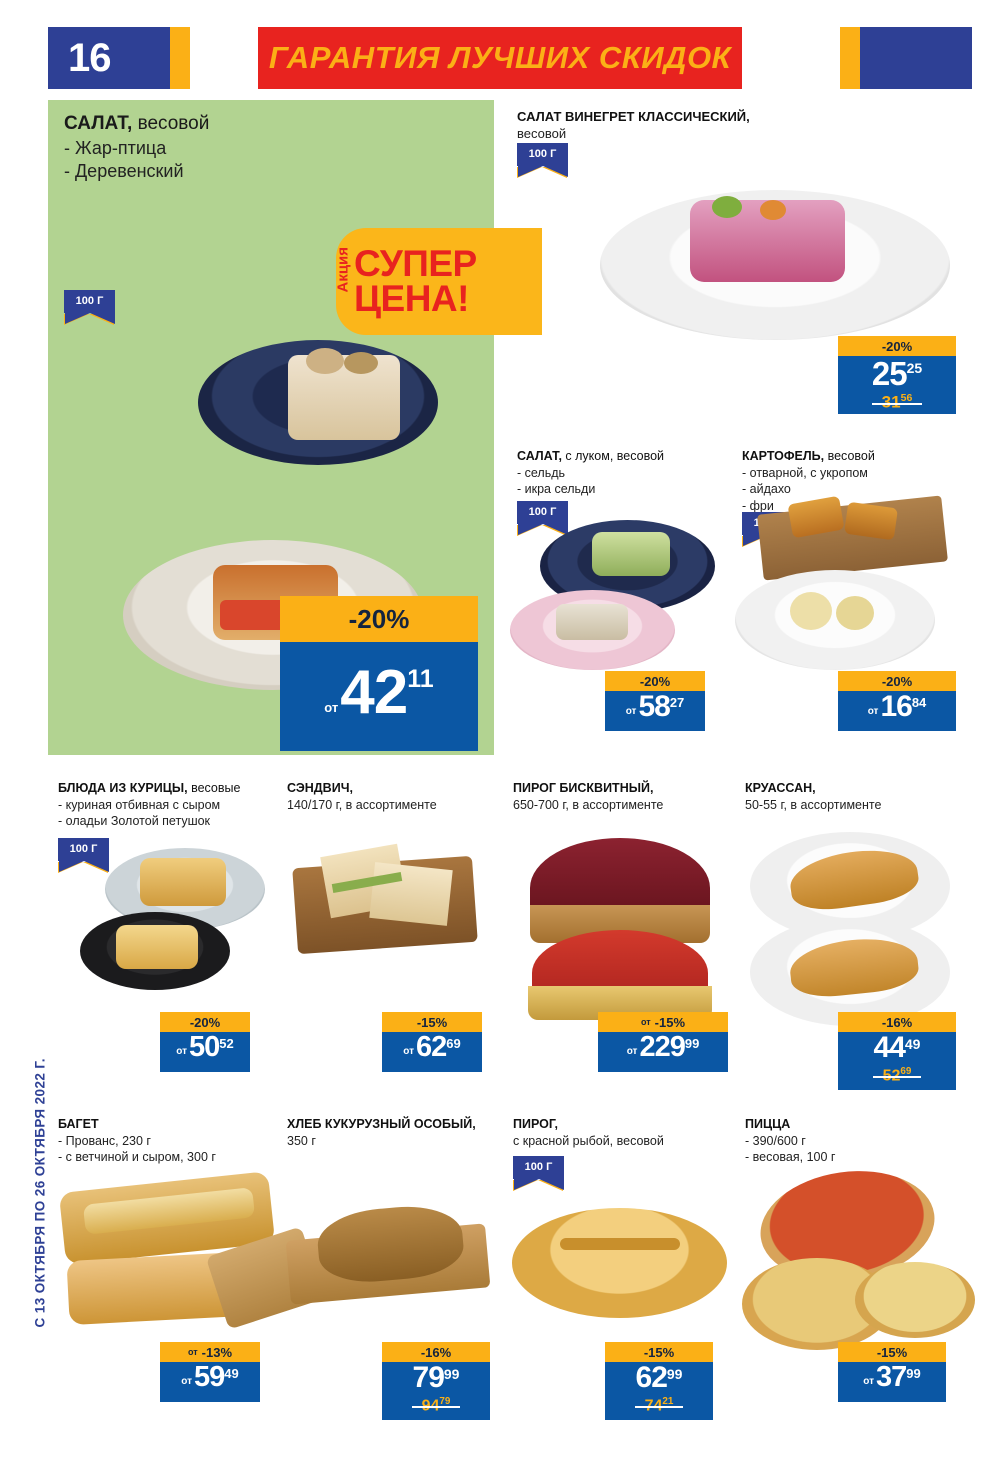 This screenshot has width=1000, height=1462. Describe the element at coordinates (374, 692) in the screenshot. I see `price-rub-hero: 42` at that location.